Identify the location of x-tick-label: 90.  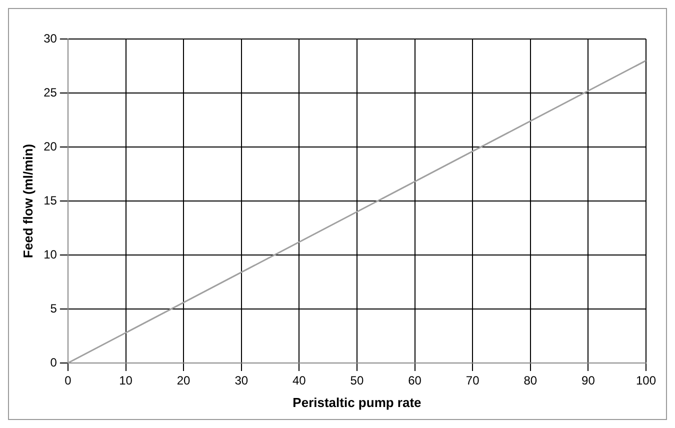
(589, 381).